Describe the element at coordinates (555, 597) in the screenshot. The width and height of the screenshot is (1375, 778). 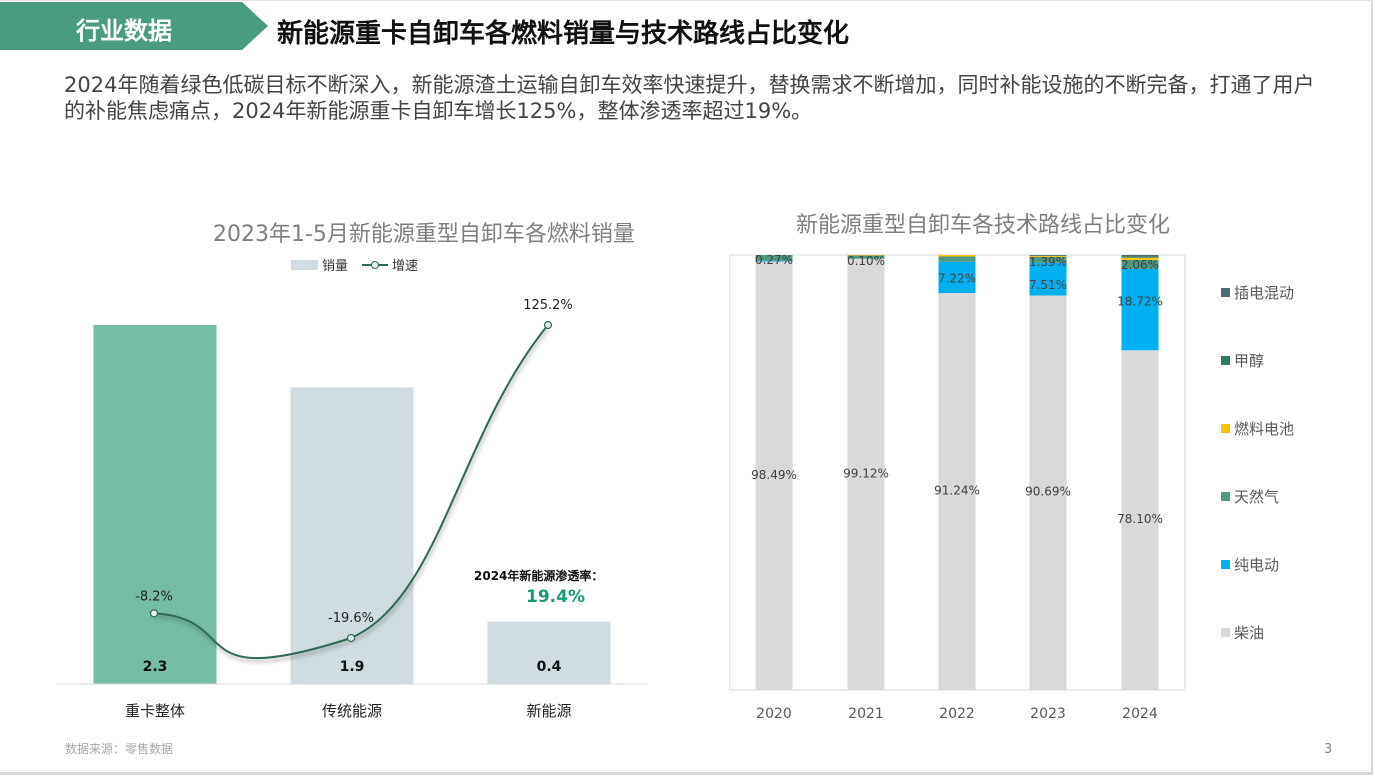
I see `penetration-value: 19.4%` at that location.